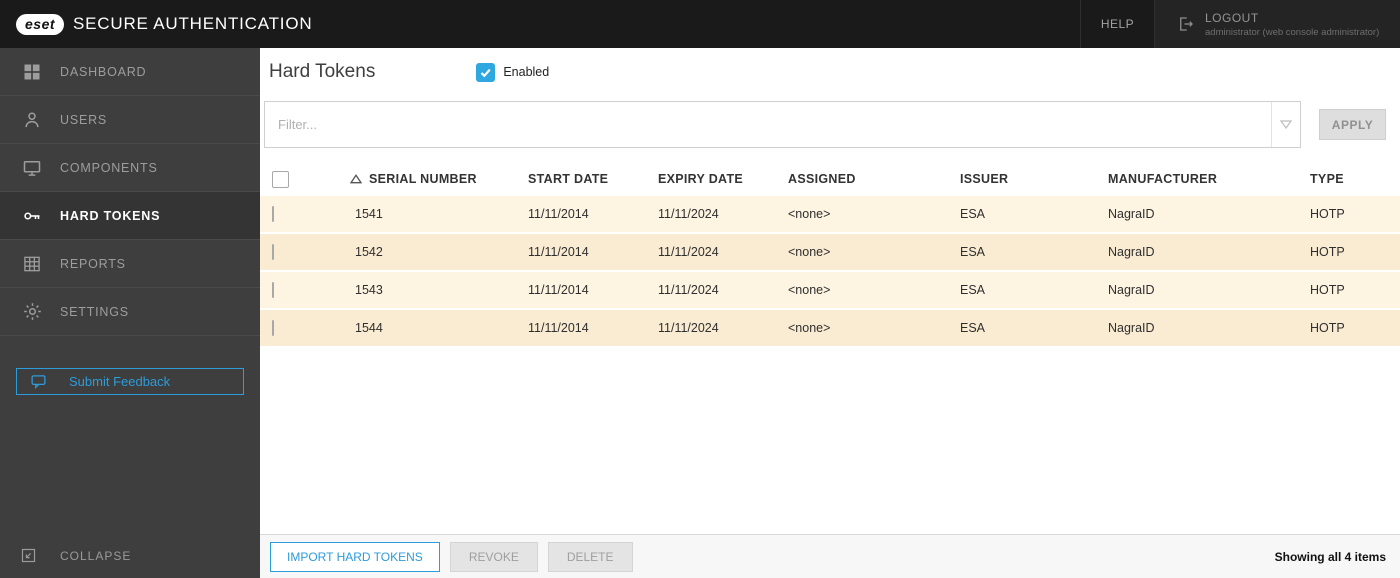 Image resolution: width=1400 pixels, height=578 pixels. I want to click on collapse-icon, so click(32, 555).